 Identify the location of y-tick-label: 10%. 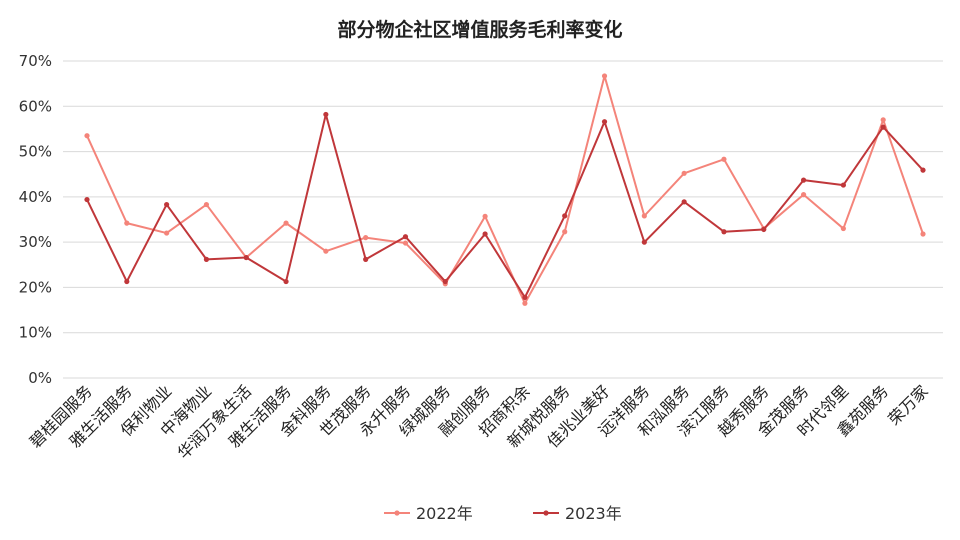
(35, 333).